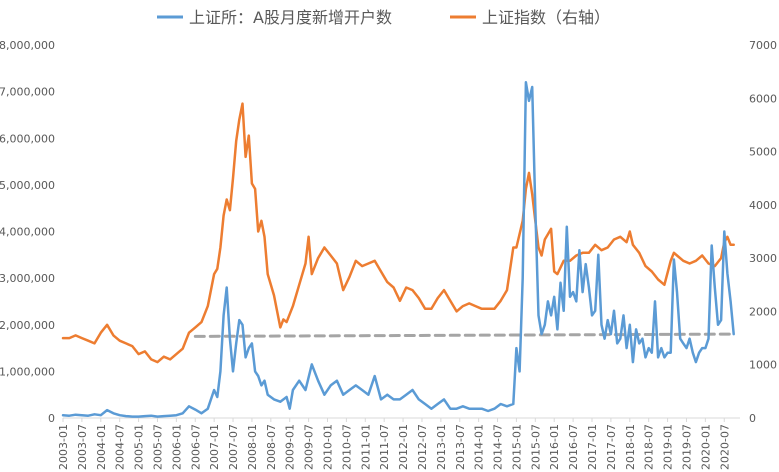 The image size is (779, 472). What do you see at coordinates (82, 447) in the screenshot?
I see `x-tick-label: 2003-07` at bounding box center [82, 447].